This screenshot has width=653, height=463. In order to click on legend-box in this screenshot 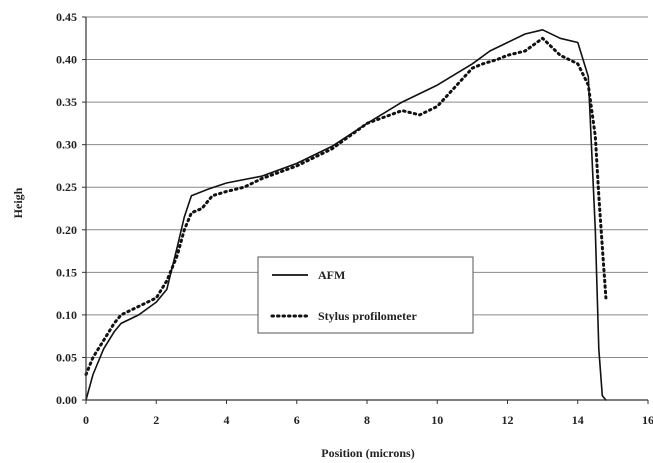, I will do `click(365, 295)`.